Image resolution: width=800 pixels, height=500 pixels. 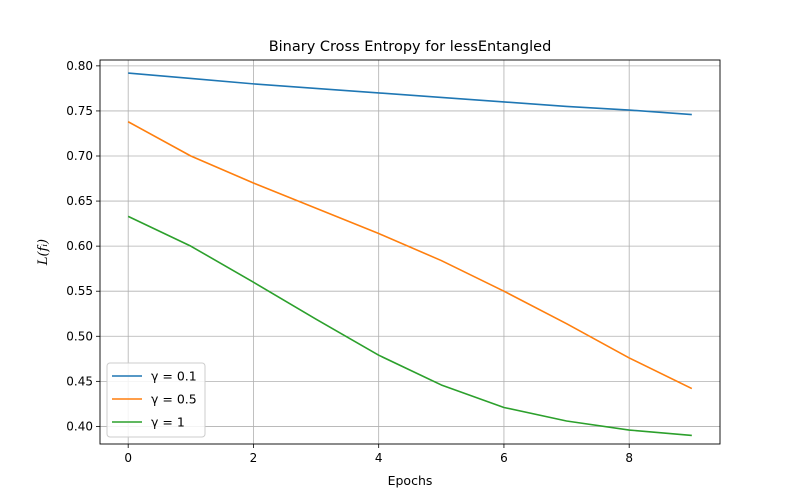 What do you see at coordinates (79, 201) in the screenshot?
I see `y-tick-label: 0.65` at bounding box center [79, 201].